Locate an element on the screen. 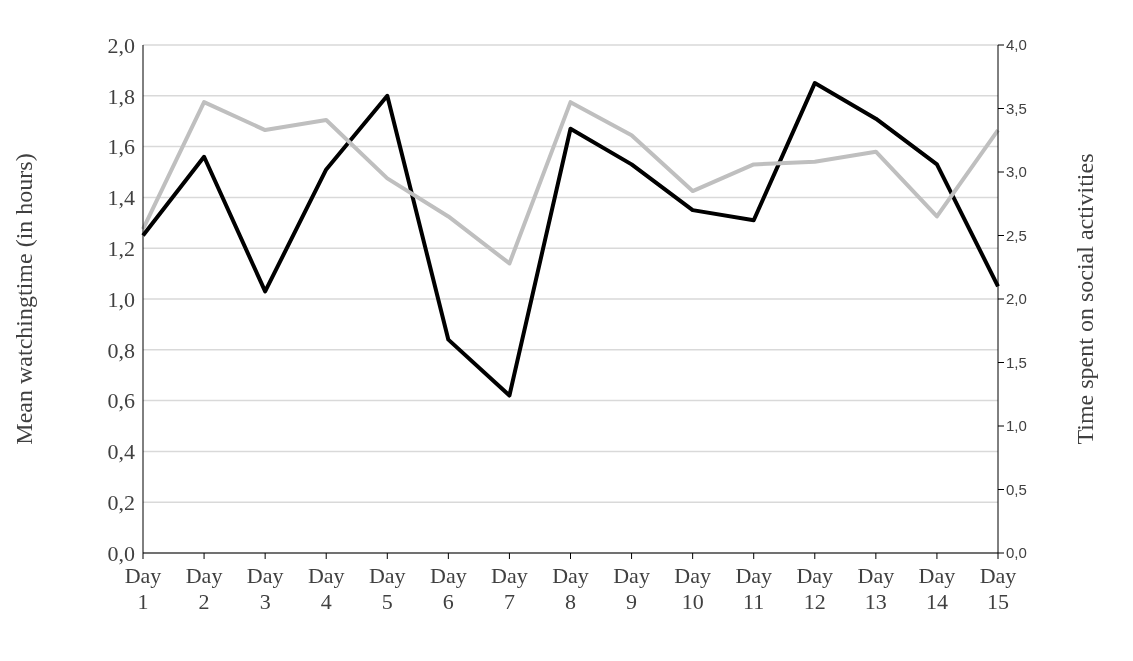 The height and width of the screenshot is (661, 1133). x-tick-label: Day 12 is located at coordinates (815, 588).